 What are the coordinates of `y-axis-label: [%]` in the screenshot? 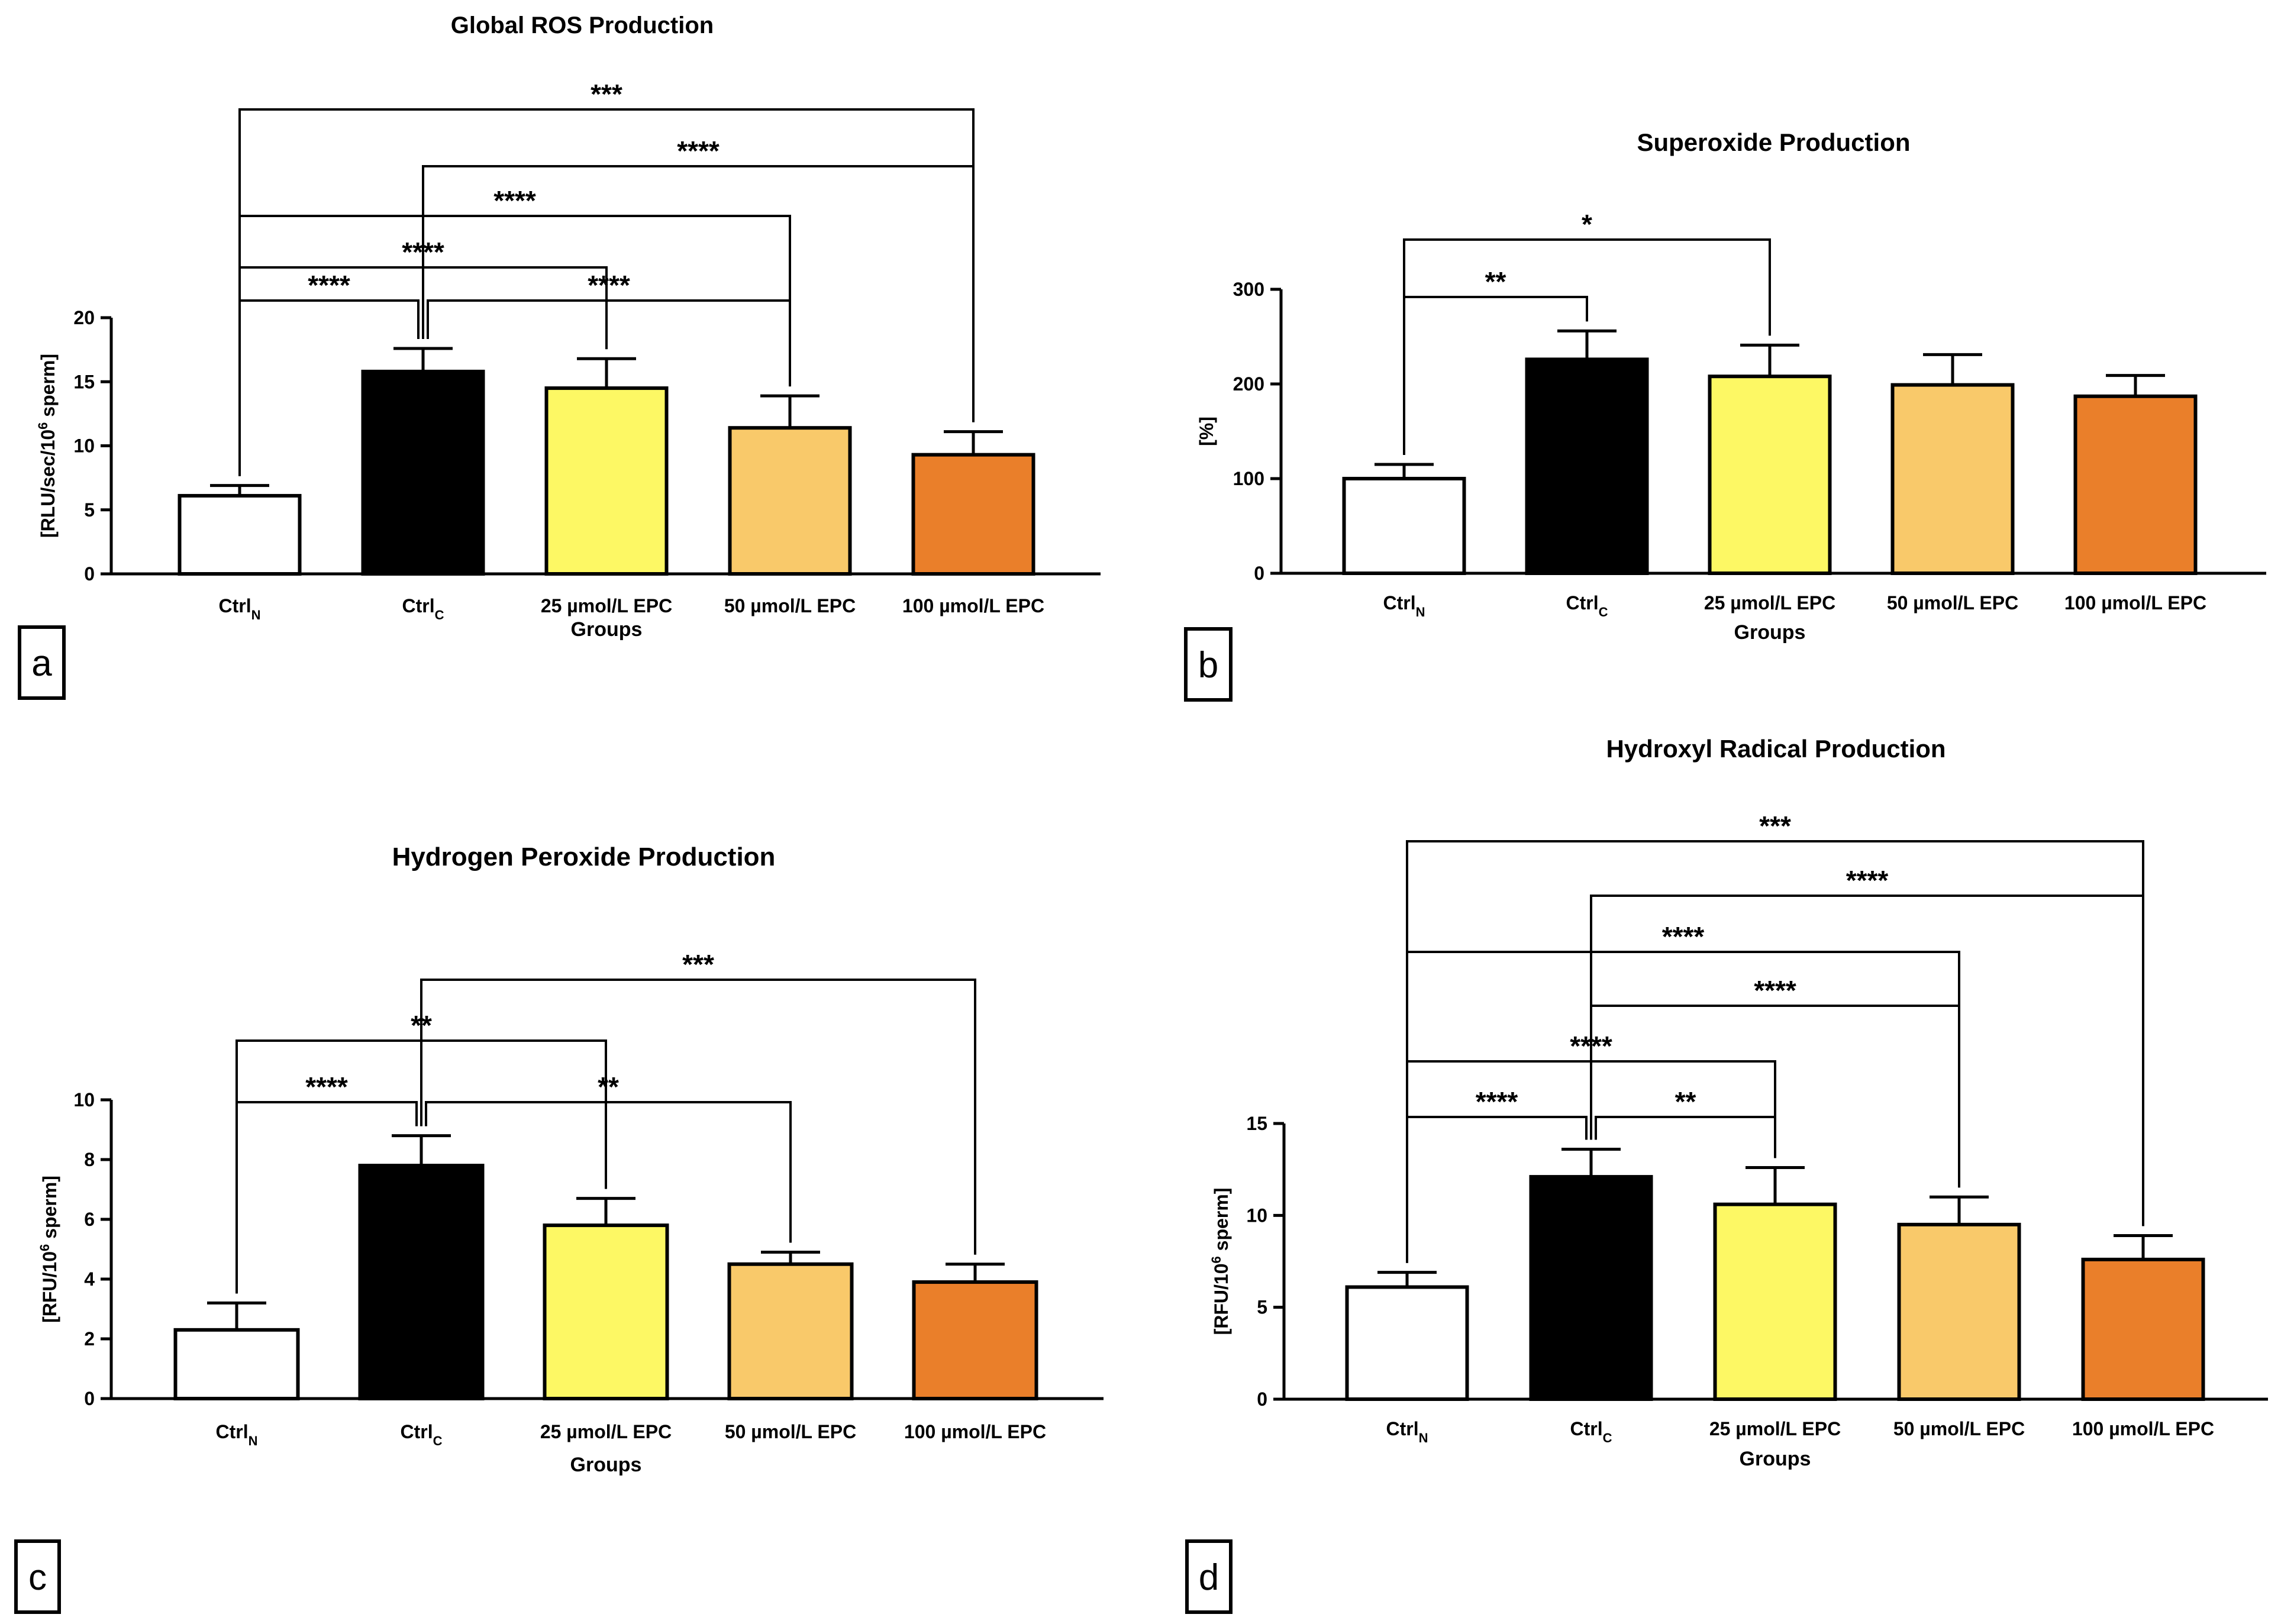 It's located at (1206, 432).